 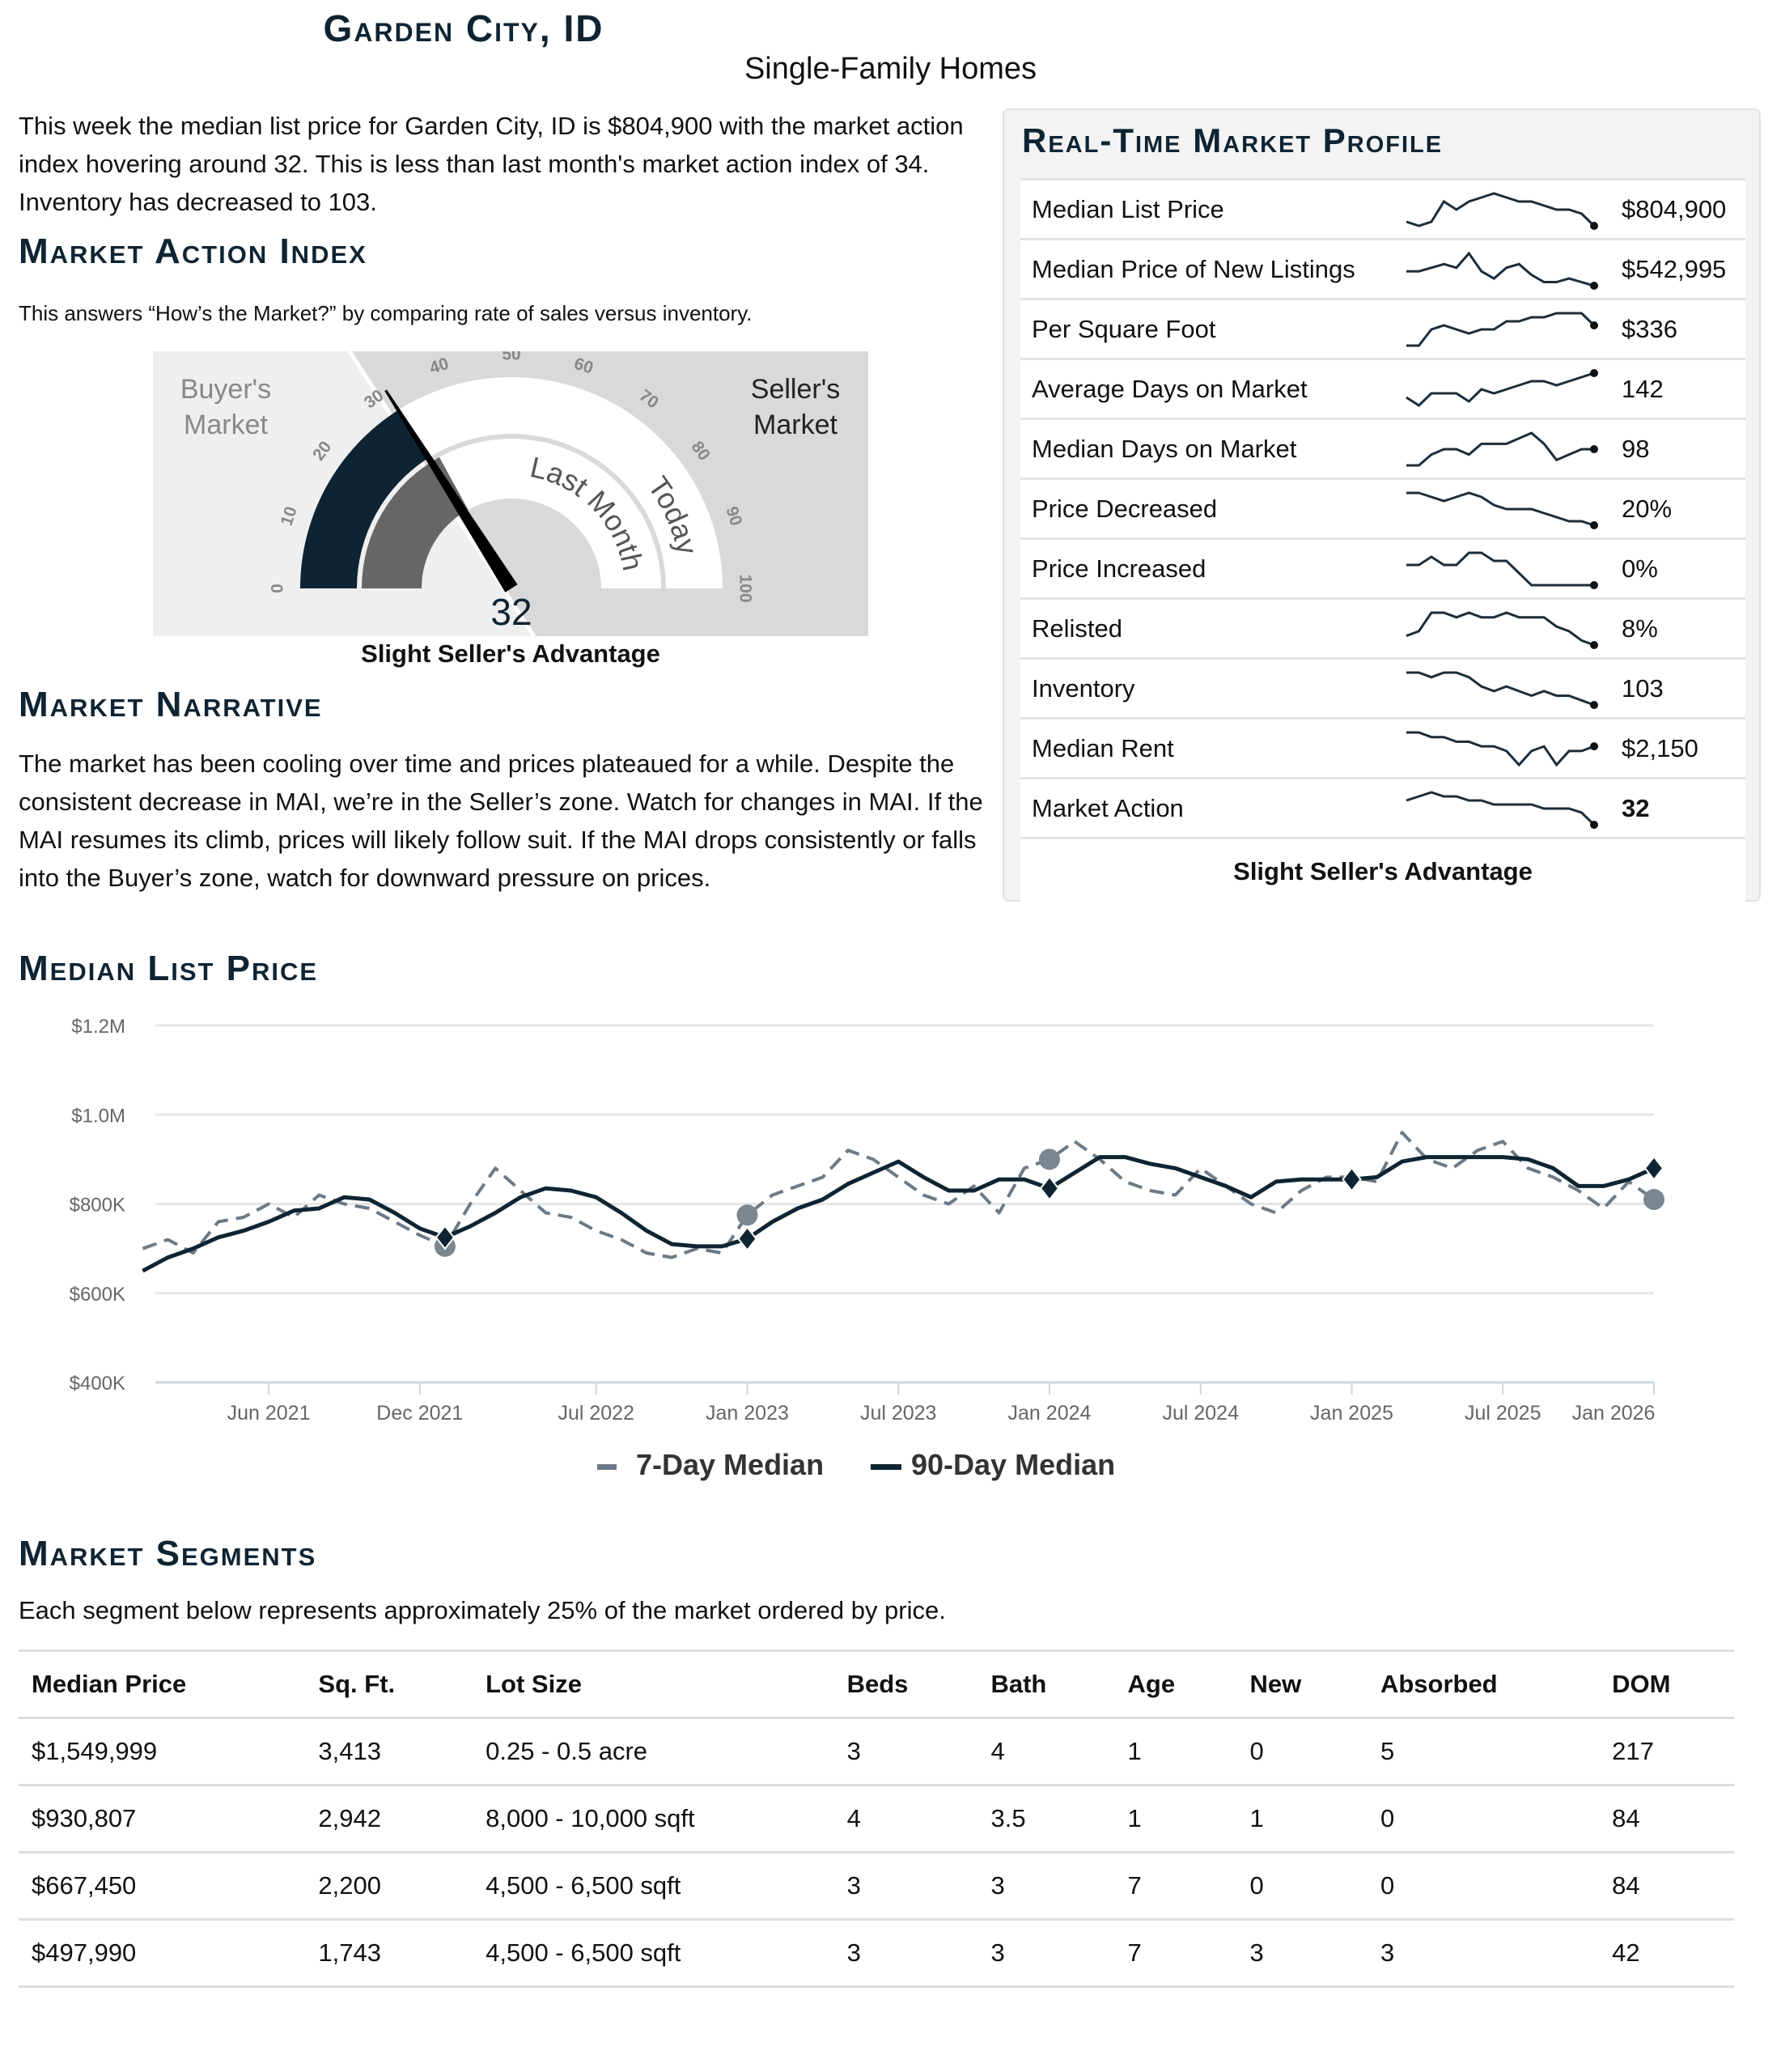 What do you see at coordinates (890, 69) in the screenshot?
I see `page-subtitle: Single-Family Homes` at bounding box center [890, 69].